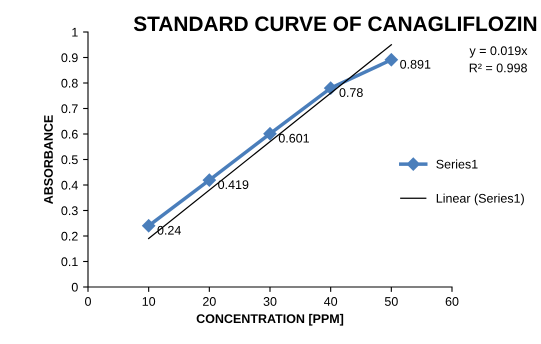  What do you see at coordinates (233, 185) in the screenshot?
I see `data-label: 0.419` at bounding box center [233, 185].